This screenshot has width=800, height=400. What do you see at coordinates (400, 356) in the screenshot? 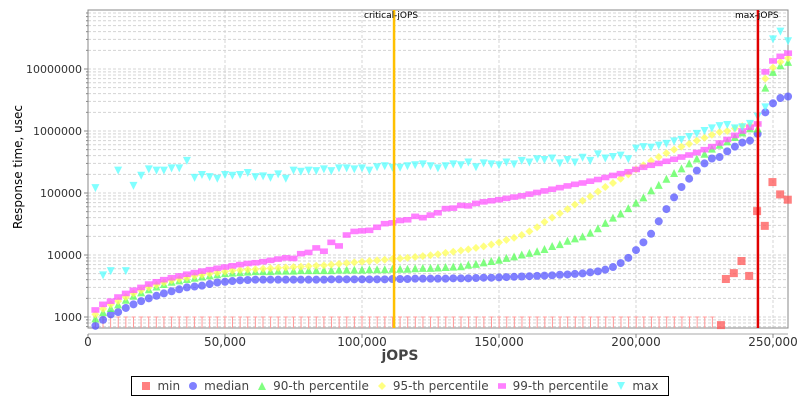
I see `x-axis-label: jOPS` at bounding box center [400, 356].